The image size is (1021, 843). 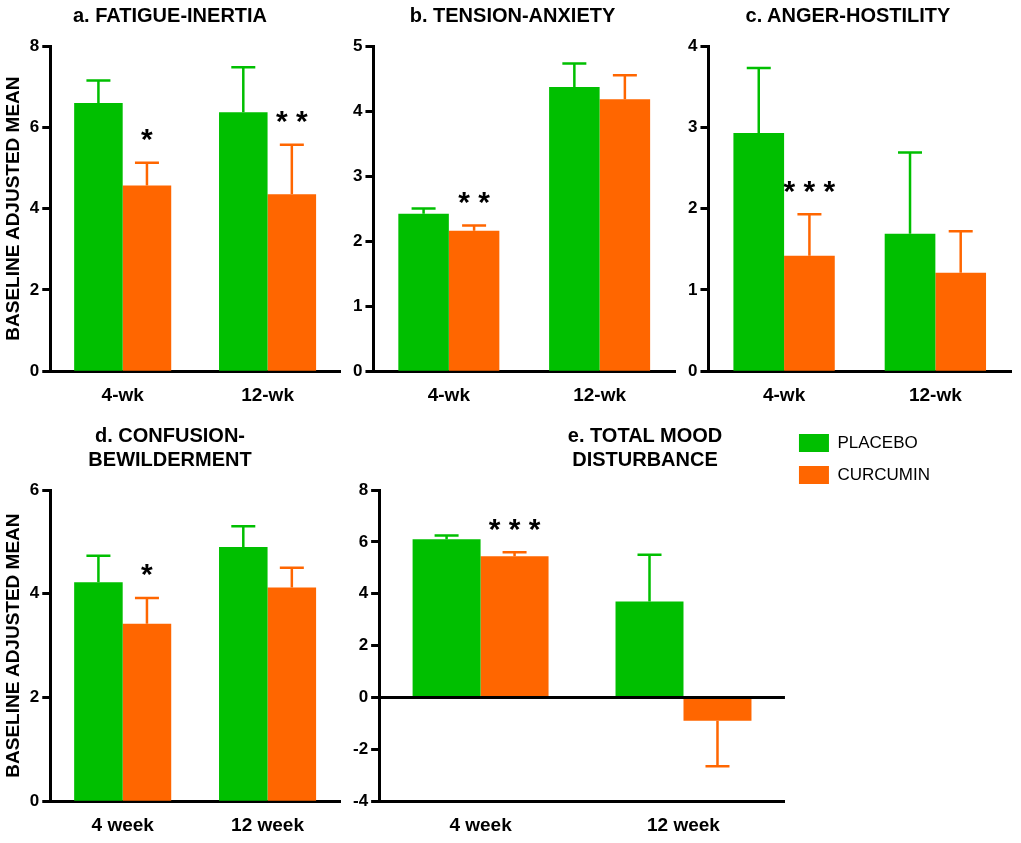 What do you see at coordinates (170, 14) in the screenshot?
I see `chart-title: a. FATIGUE-INERTIA` at bounding box center [170, 14].